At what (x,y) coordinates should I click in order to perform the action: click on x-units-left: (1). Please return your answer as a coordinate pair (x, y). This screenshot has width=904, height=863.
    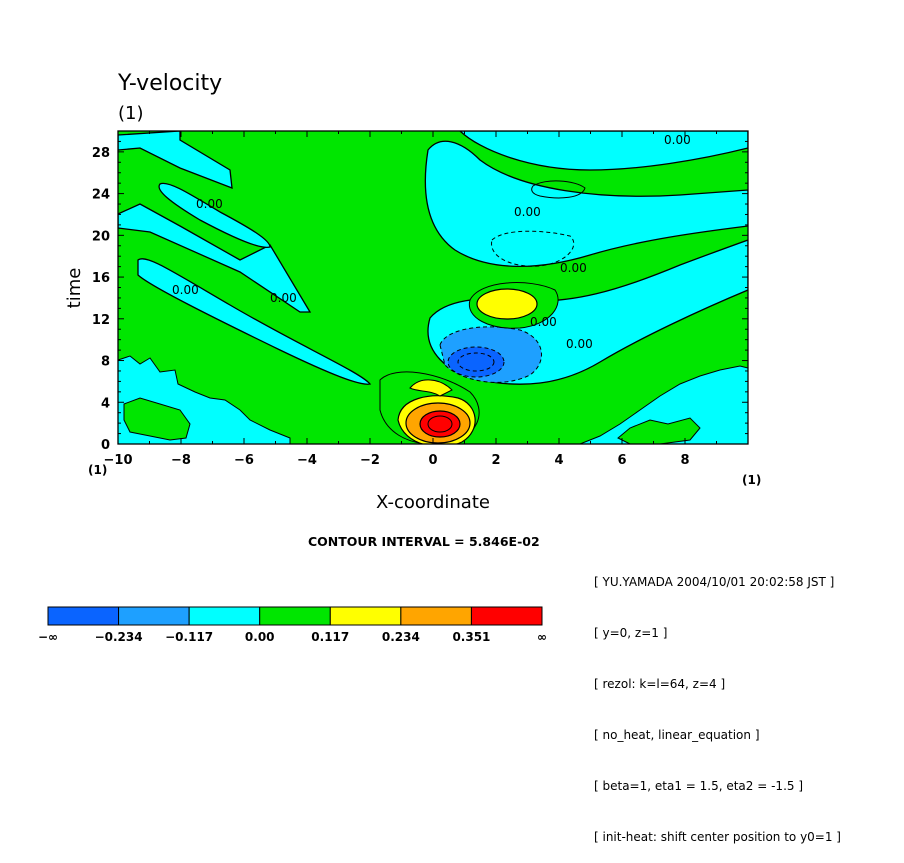
    Looking at the image, I should click on (97, 470).